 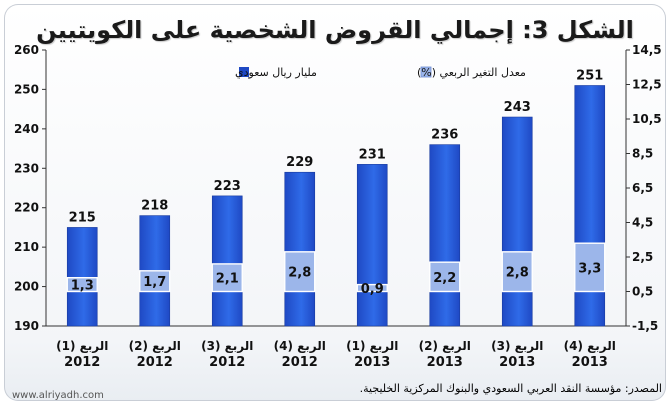 I want to click on change-value-label: 1,3, so click(x=82, y=286).